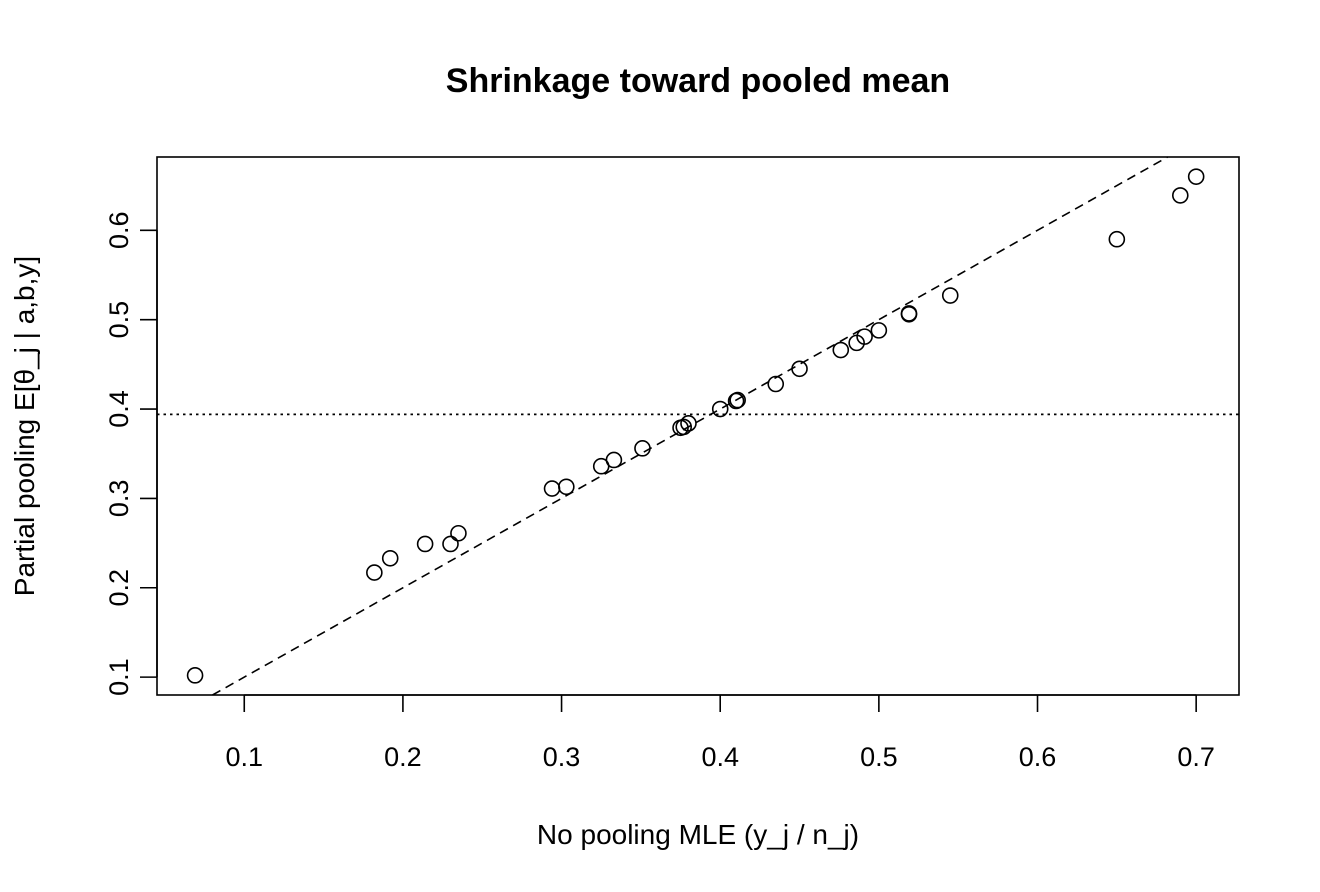 Image resolution: width=1320 pixels, height=892 pixels. I want to click on x-tick-label: 0.7, so click(1196, 757).